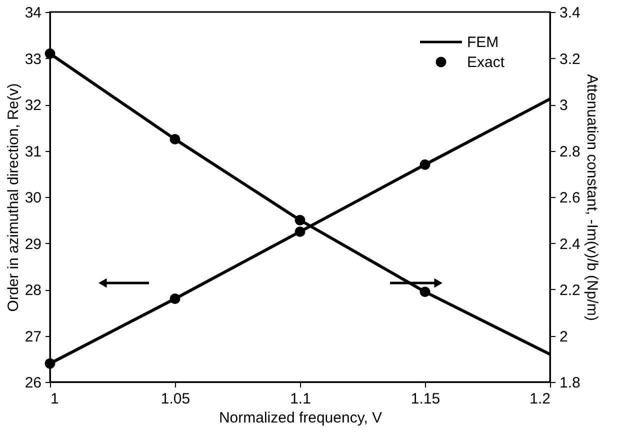 The image size is (632, 439). Describe the element at coordinates (540, 399) in the screenshot. I see `x-tick-label: 1.2` at that location.